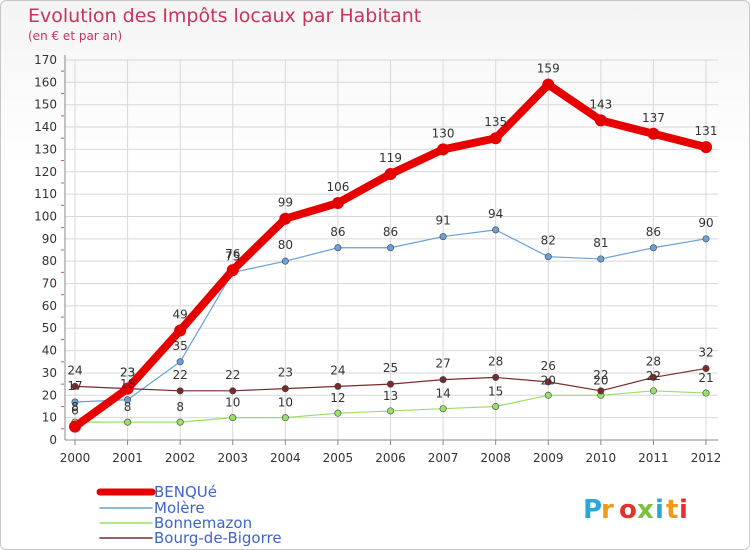 This screenshot has height=550, width=750. I want to click on x-tick-label: 2011, so click(653, 458).